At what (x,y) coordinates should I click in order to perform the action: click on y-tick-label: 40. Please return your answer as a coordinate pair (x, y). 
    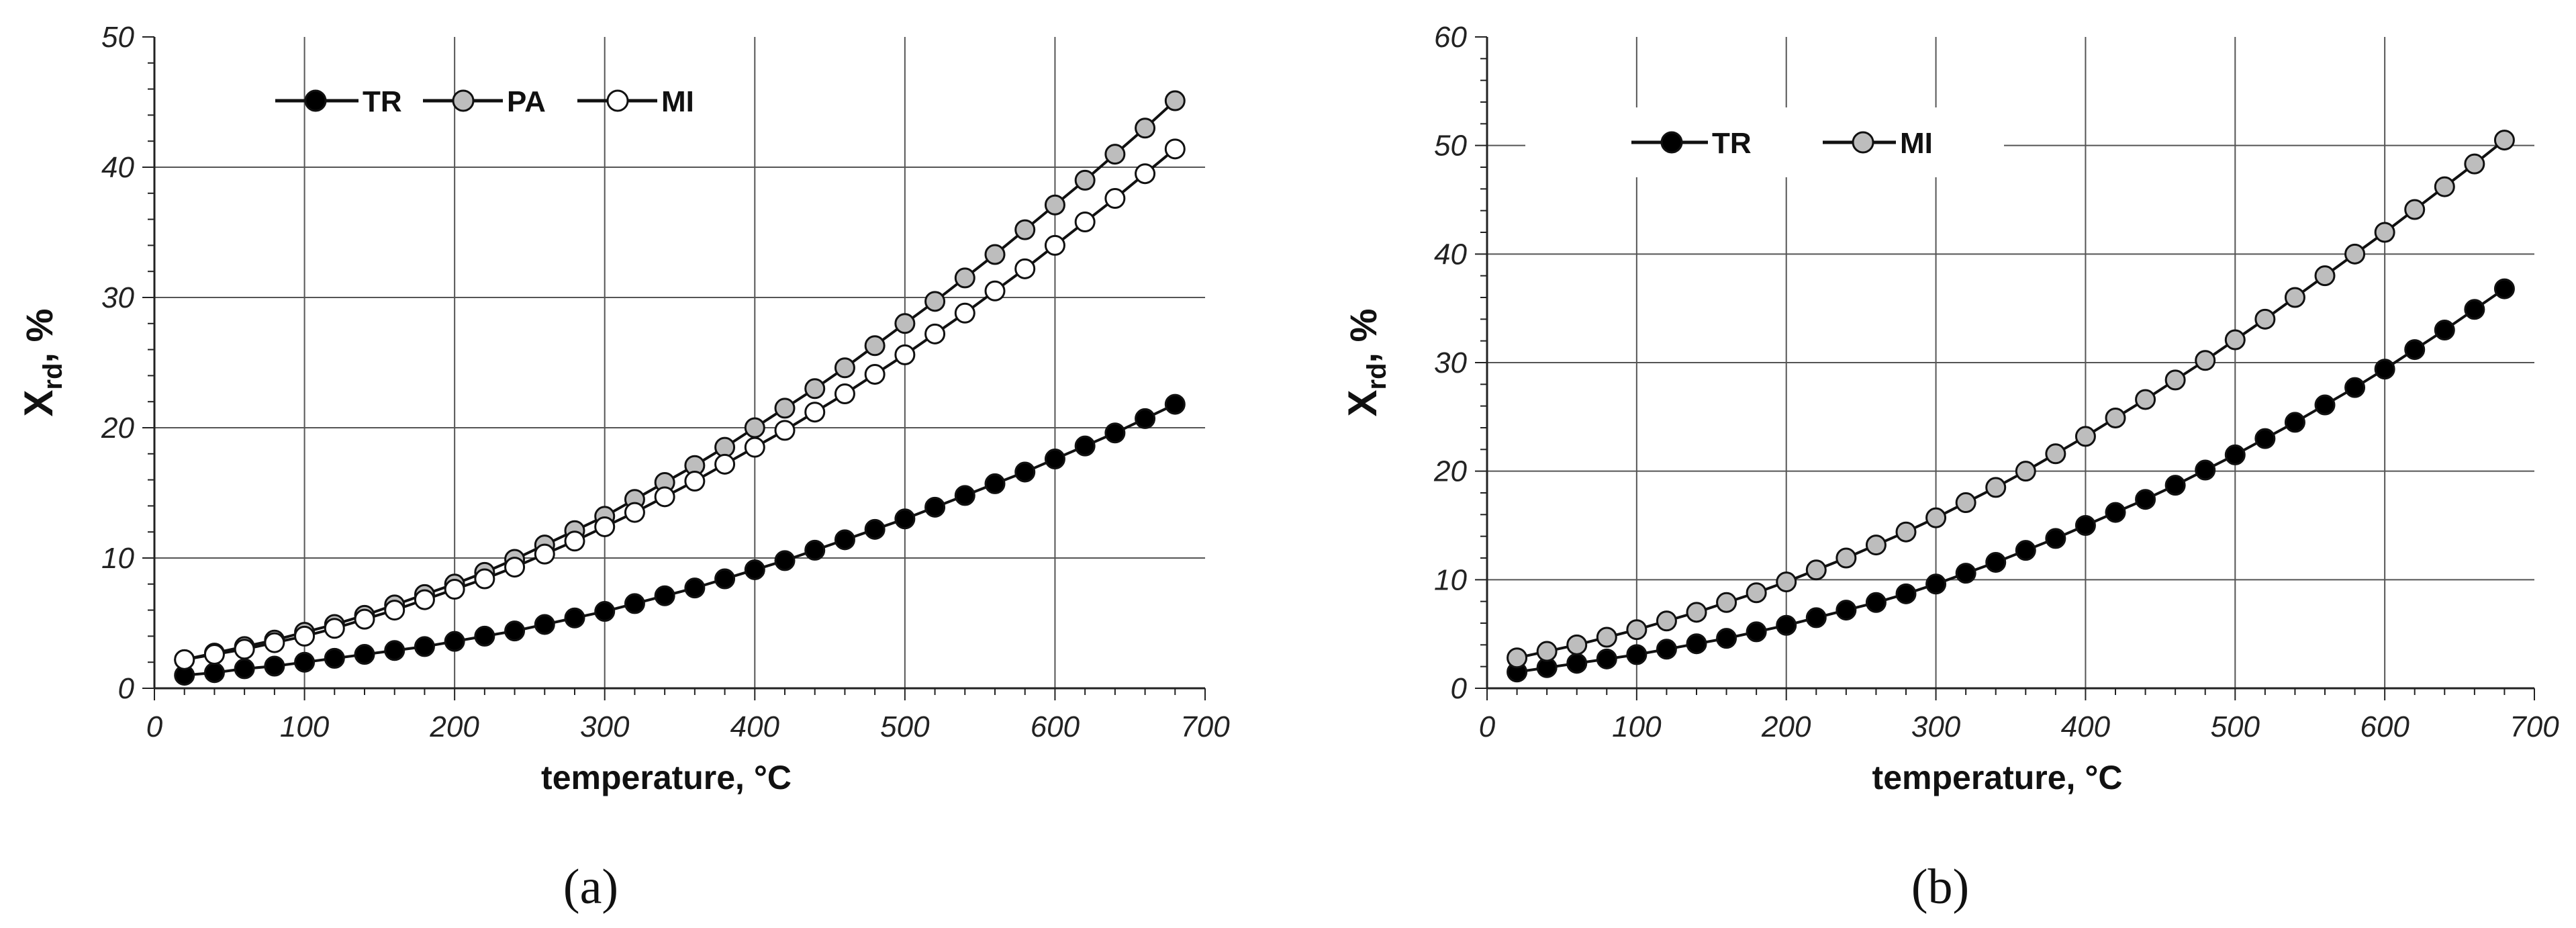
    Looking at the image, I should click on (1450, 254).